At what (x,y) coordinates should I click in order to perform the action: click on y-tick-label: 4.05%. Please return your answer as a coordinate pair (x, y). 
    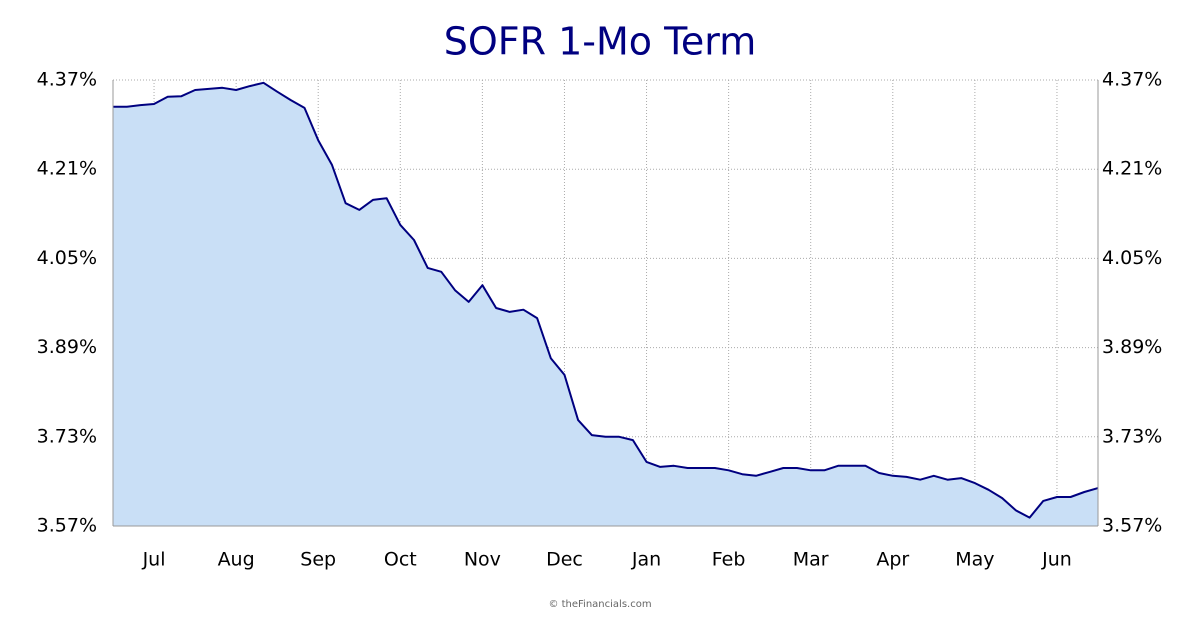
    Looking at the image, I should click on (67, 258).